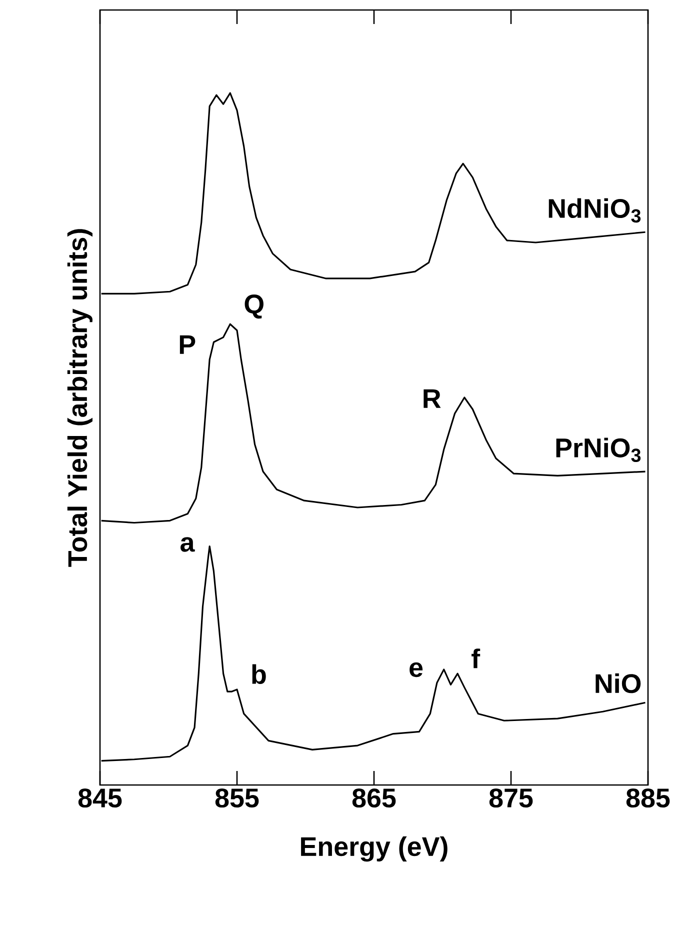 The height and width of the screenshot is (934, 698). What do you see at coordinates (594, 210) in the screenshot?
I see `series-label: NdNiO$_{3}$` at bounding box center [594, 210].